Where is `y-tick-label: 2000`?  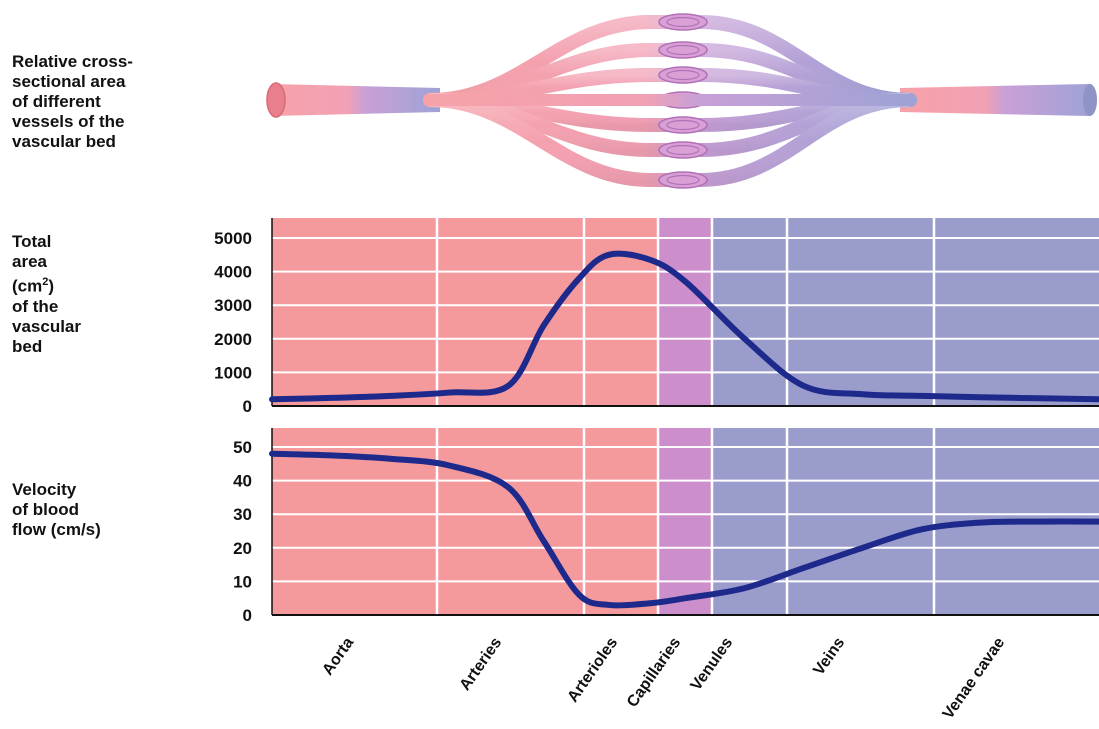 y-tick-label: 2000 is located at coordinates (233, 339).